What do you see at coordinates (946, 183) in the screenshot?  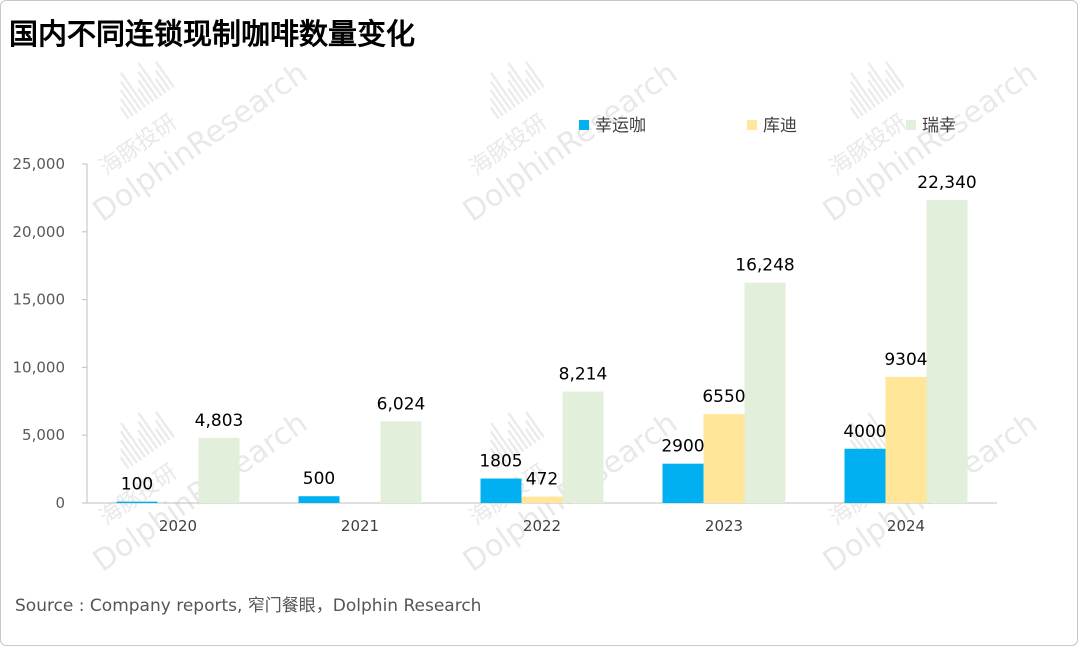 I see `data-label: 22,340` at bounding box center [946, 183].